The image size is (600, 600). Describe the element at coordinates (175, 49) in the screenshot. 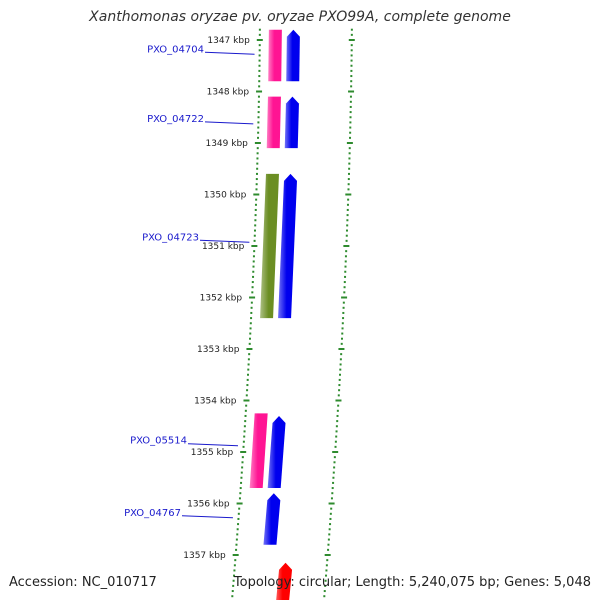

I see `gene-label: PXO_04704` at that location.